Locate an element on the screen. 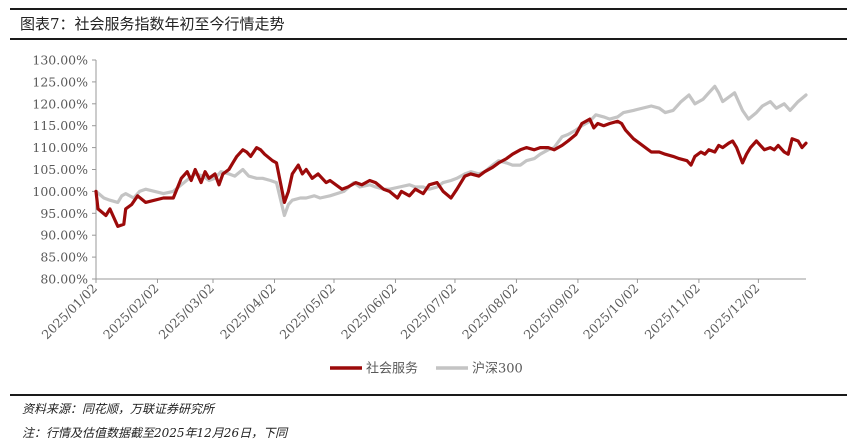 The image size is (862, 441). y-tick-label: 100.00% is located at coordinates (60, 191).